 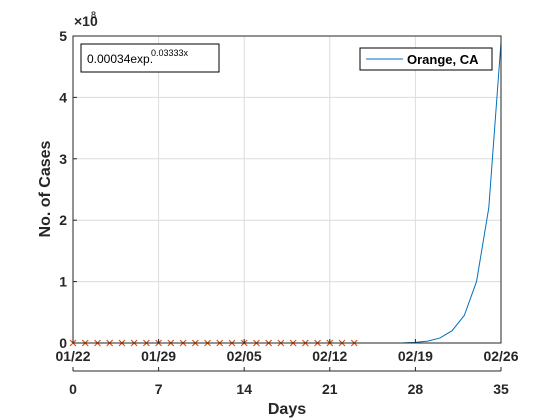 What do you see at coordinates (63, 36) in the screenshot?
I see `y-tick-label: 5` at bounding box center [63, 36].